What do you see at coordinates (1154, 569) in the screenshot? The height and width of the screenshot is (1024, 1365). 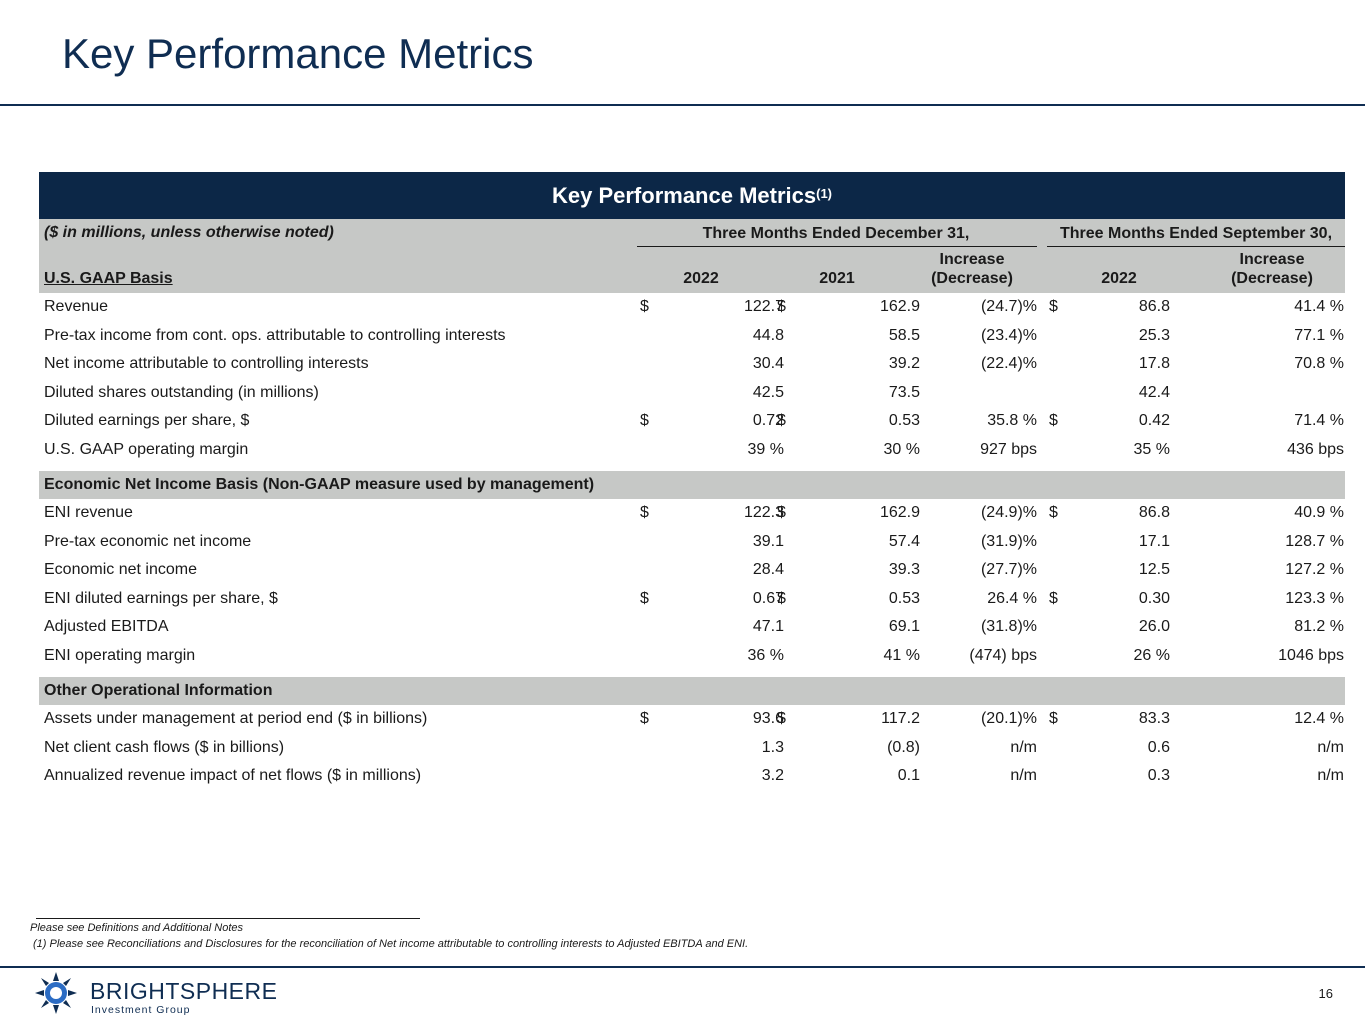 I see `value-q3-2022: 12.5` at bounding box center [1154, 569].